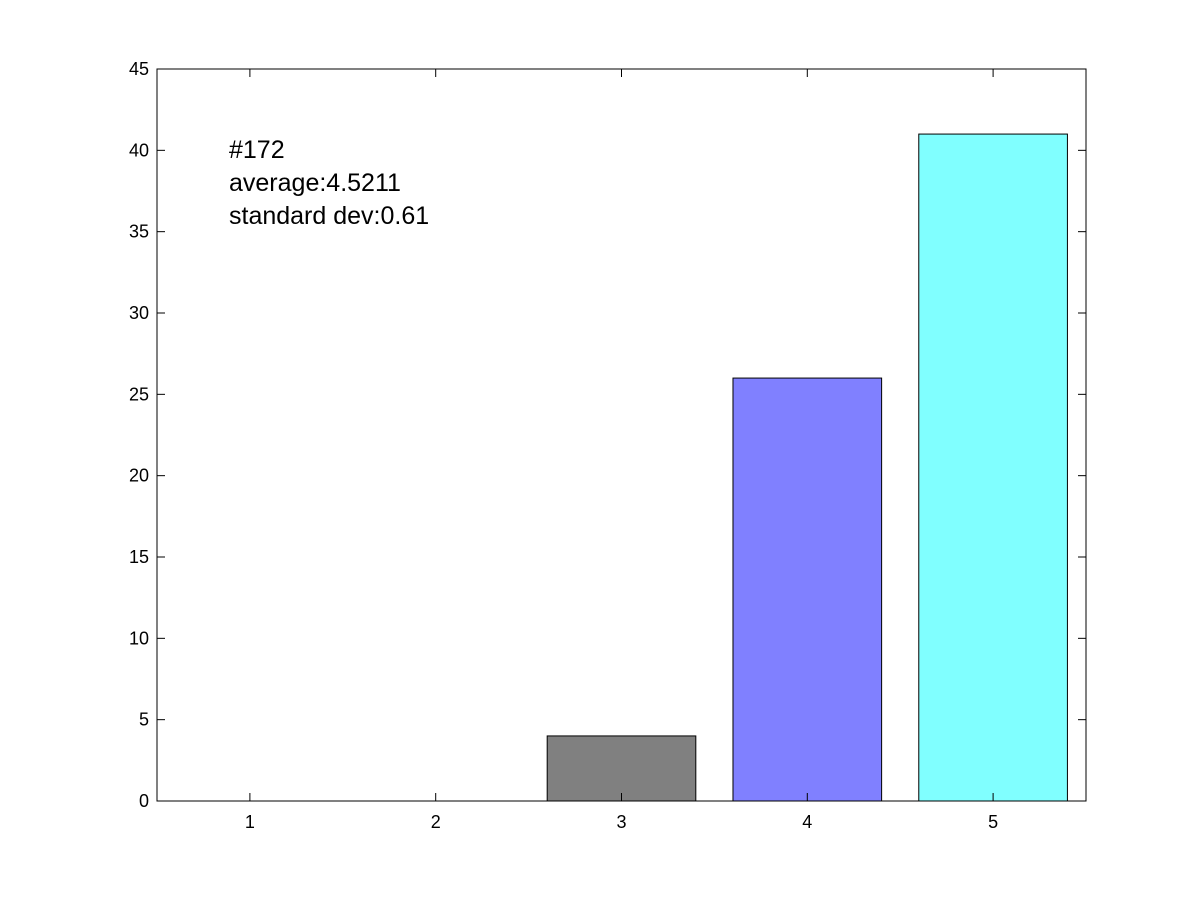  I want to click on y-tick-labels: 0 5 10 15 20 25 30 35 40 45, so click(139, 435).